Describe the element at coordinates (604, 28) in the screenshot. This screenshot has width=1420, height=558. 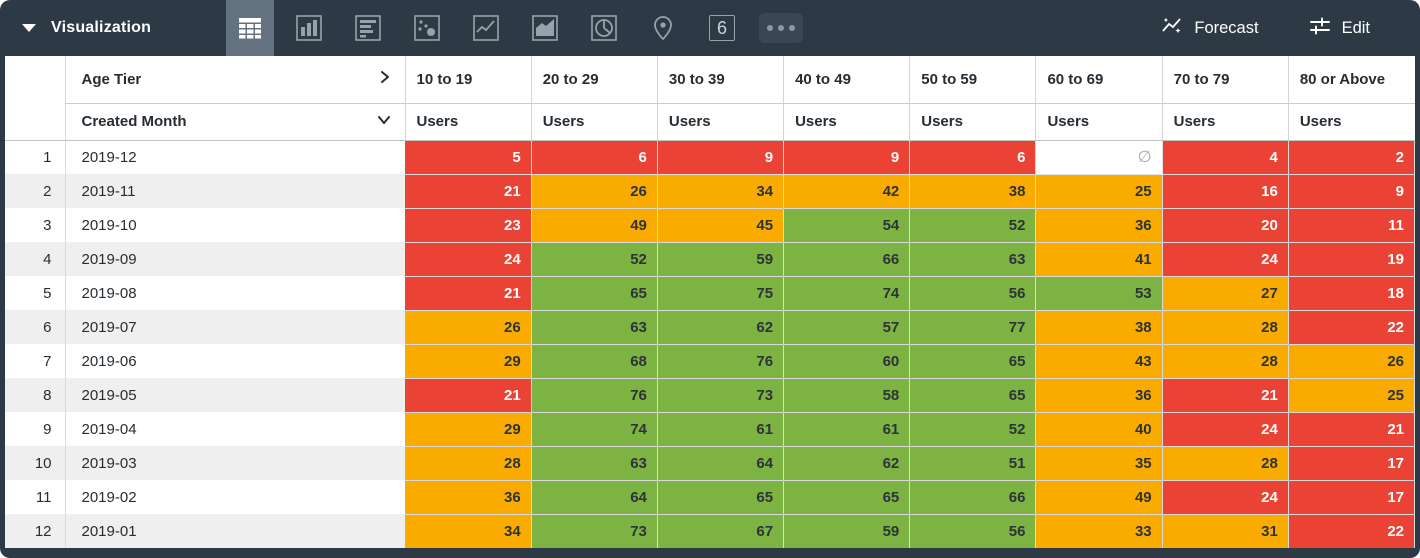
I see `viz-type-pie-chart-button` at that location.